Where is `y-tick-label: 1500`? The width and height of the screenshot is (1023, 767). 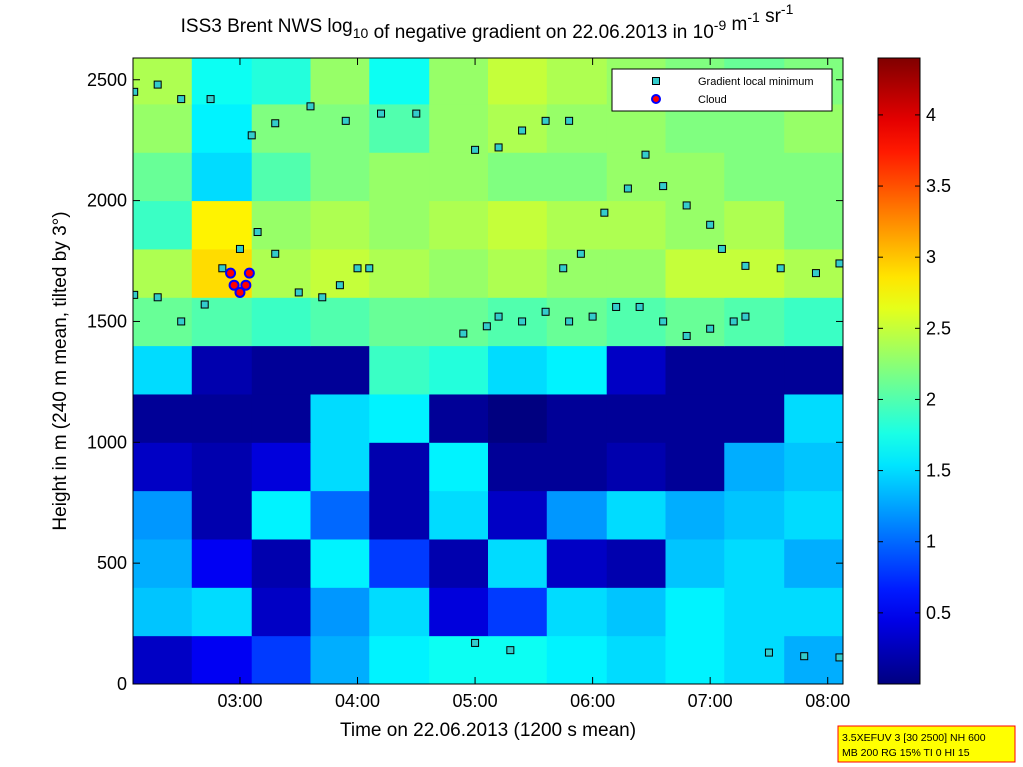
y-tick-label: 1500 is located at coordinates (107, 321).